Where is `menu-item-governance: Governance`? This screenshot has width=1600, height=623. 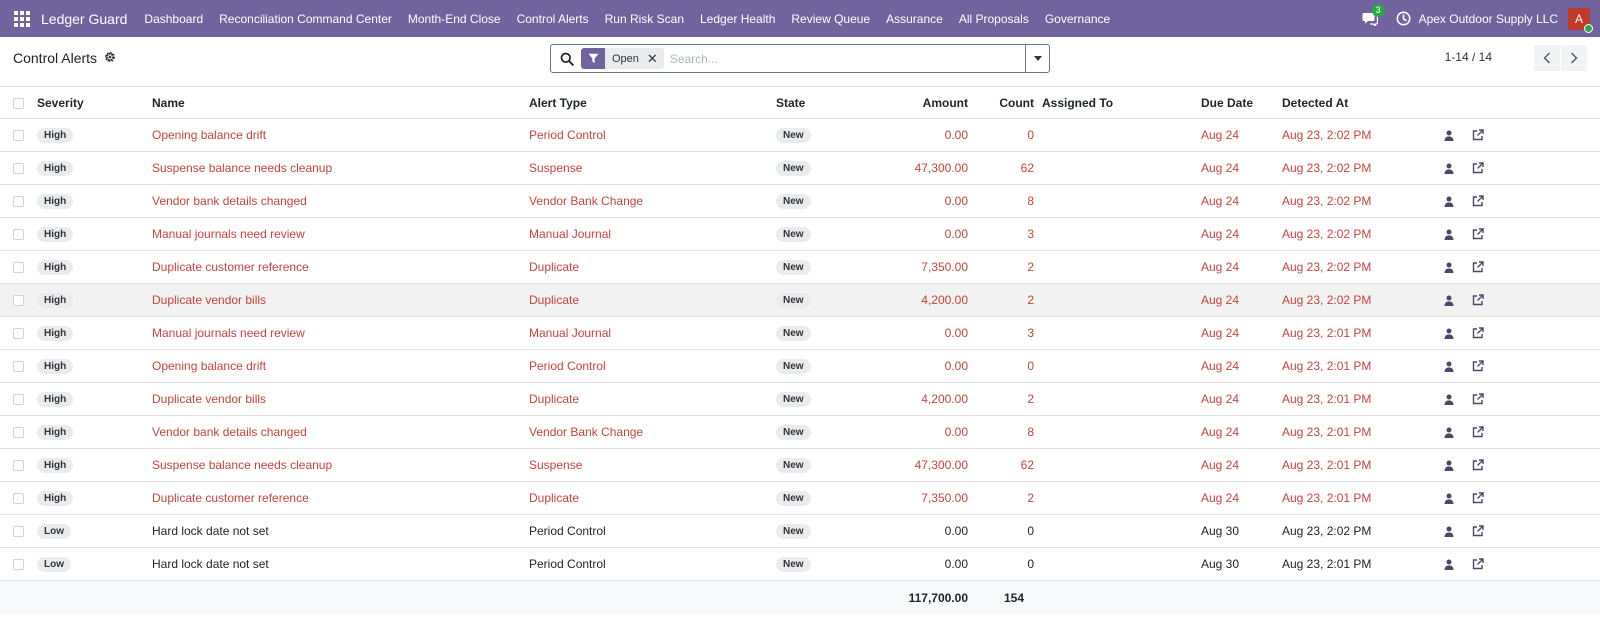
menu-item-governance: Governance is located at coordinates (1077, 18).